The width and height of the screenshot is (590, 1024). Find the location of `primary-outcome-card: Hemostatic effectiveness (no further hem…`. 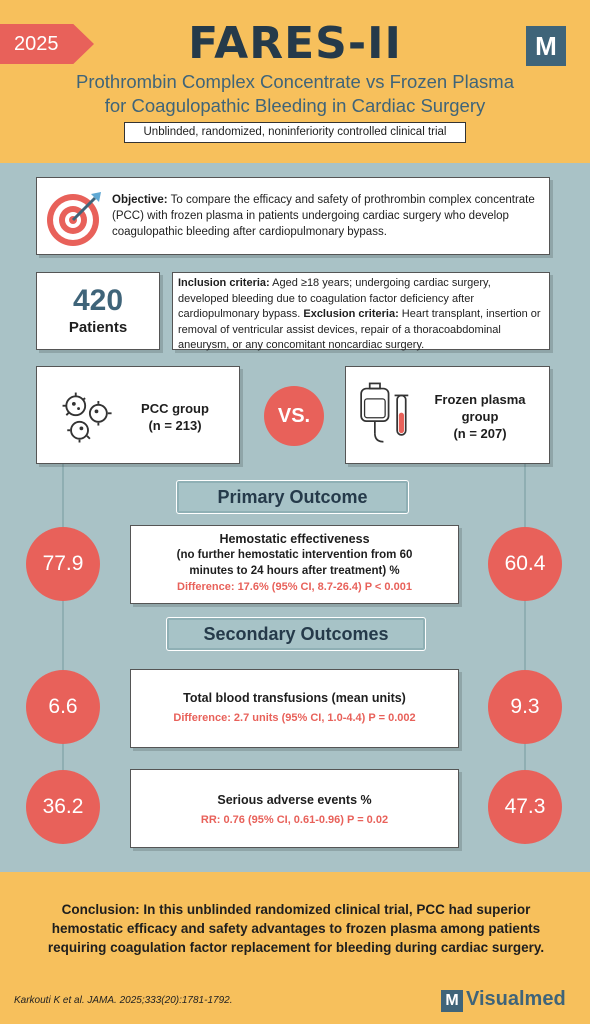

primary-outcome-card: Hemostatic effectiveness (no further hem… is located at coordinates (294, 564).